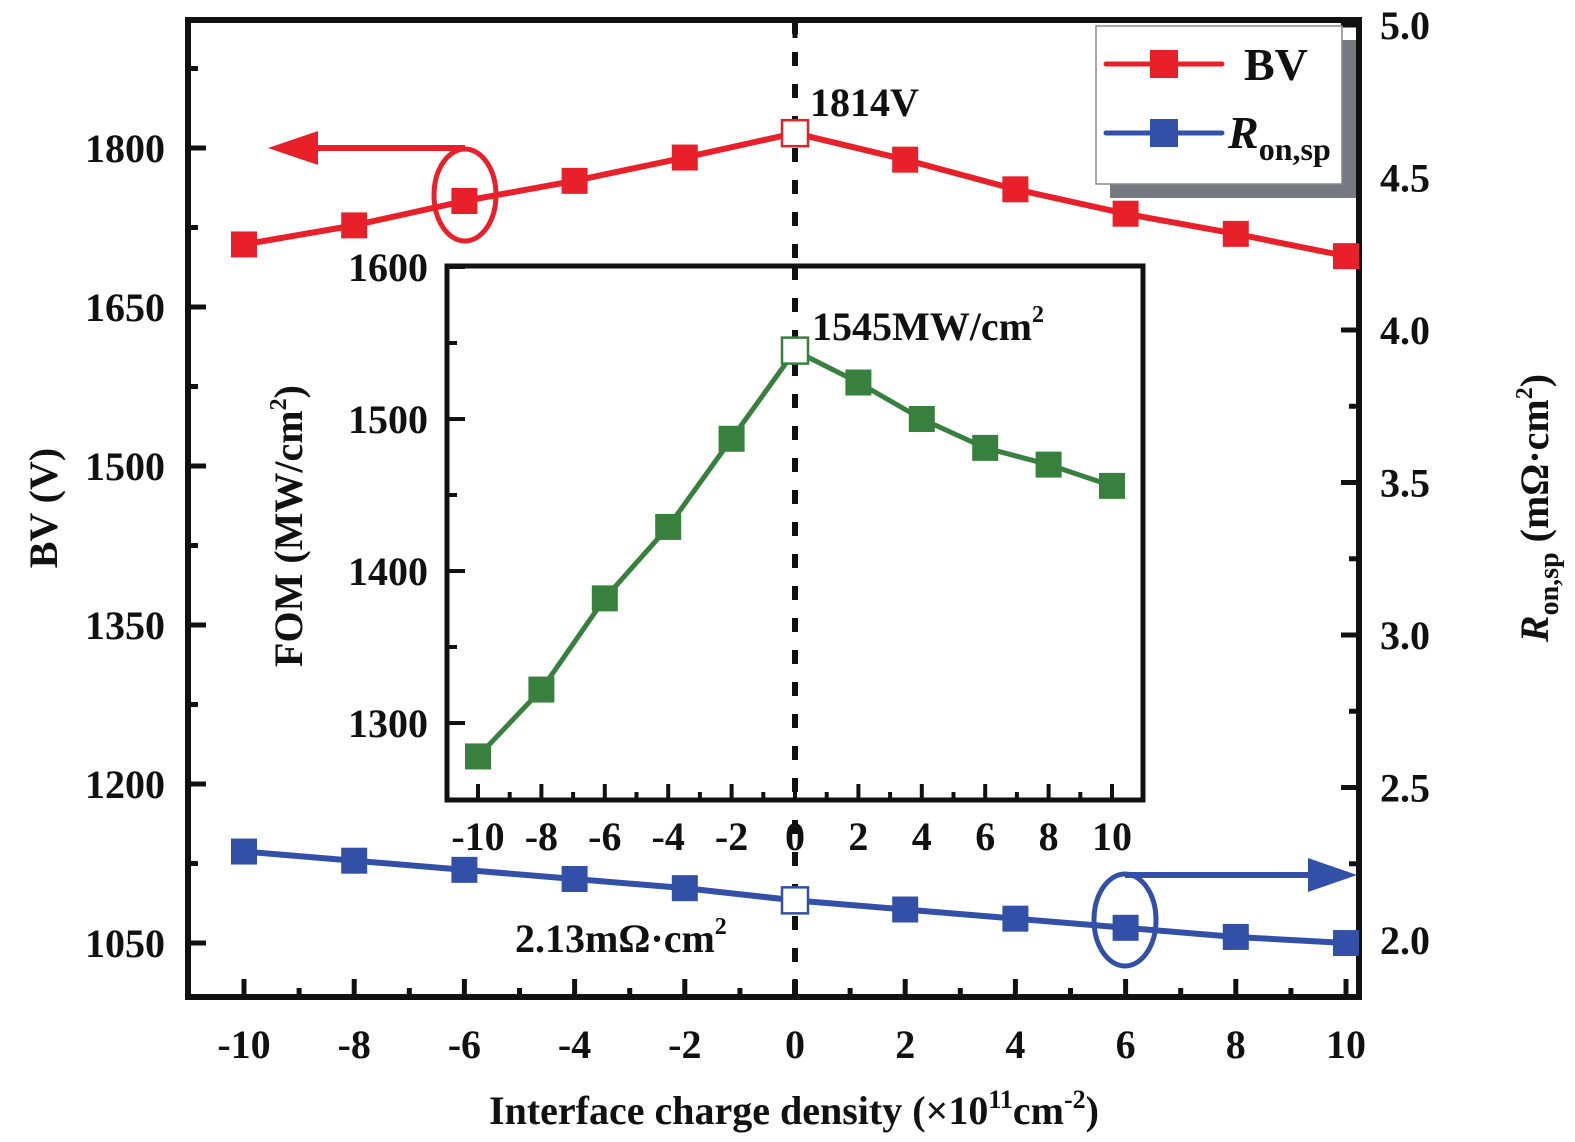 This screenshot has height=1142, width=1575. What do you see at coordinates (1405, 25) in the screenshot?
I see `y-right-tick-label: 5.0` at bounding box center [1405, 25].